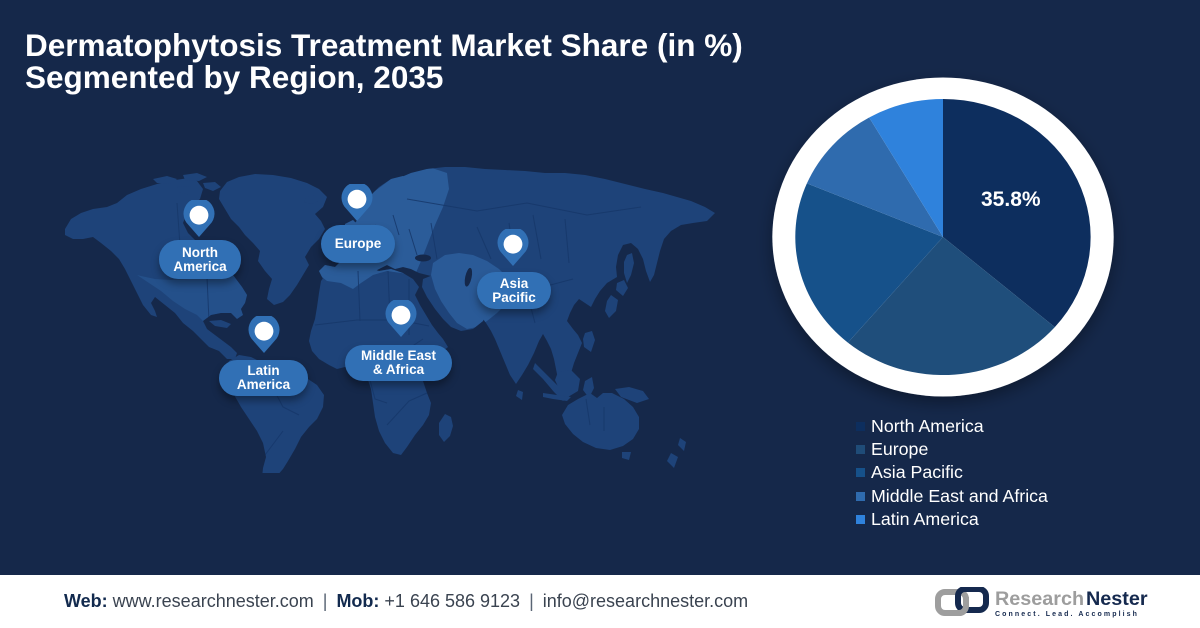 This screenshot has height=628, width=1200. Describe the element at coordinates (1117, 599) in the screenshot. I see `svg-text: Nester` at that location.